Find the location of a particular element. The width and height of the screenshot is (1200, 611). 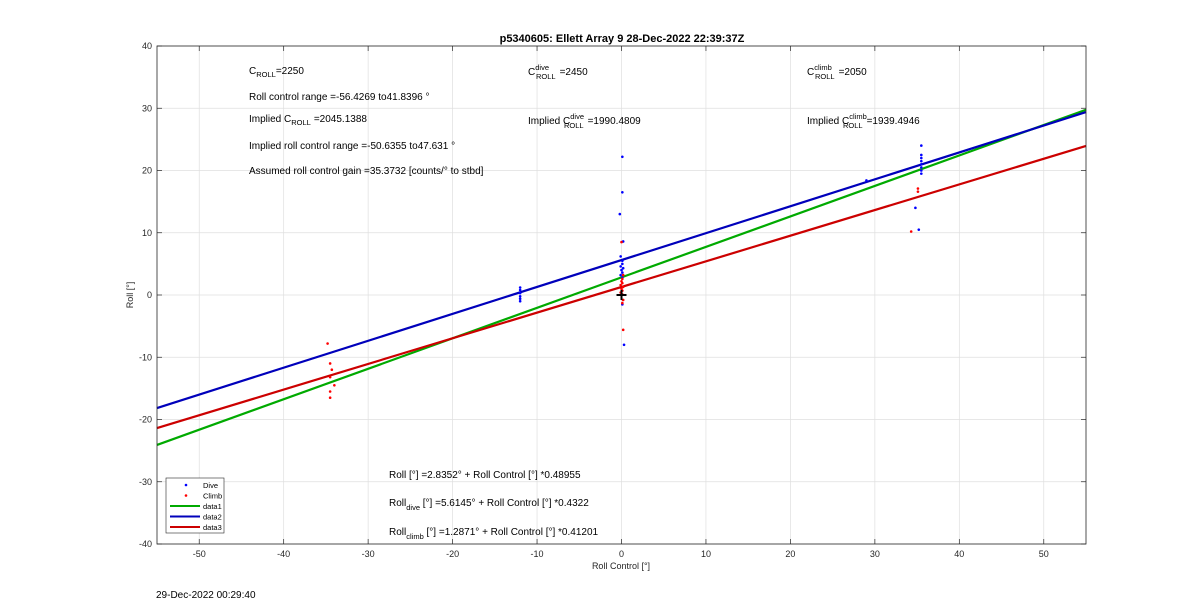

y-tick-label: 40 is located at coordinates (147, 46).